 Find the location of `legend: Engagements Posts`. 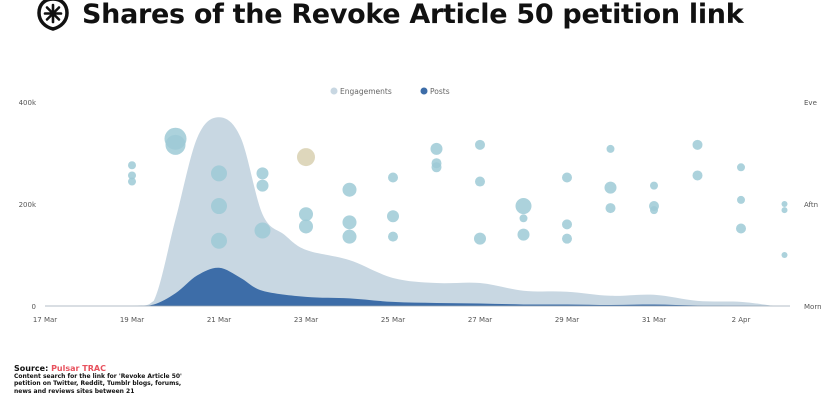

legend: Engagements Posts is located at coordinates (390, 91).